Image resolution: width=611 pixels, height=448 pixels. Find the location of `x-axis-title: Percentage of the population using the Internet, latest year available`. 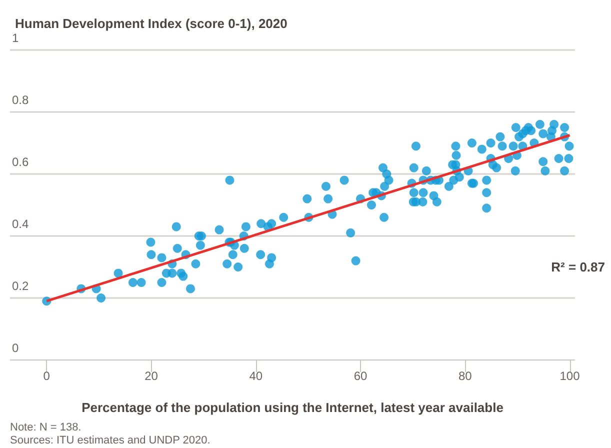

x-axis-title: Percentage of the population using the Internet, latest year available is located at coordinates (293, 407).